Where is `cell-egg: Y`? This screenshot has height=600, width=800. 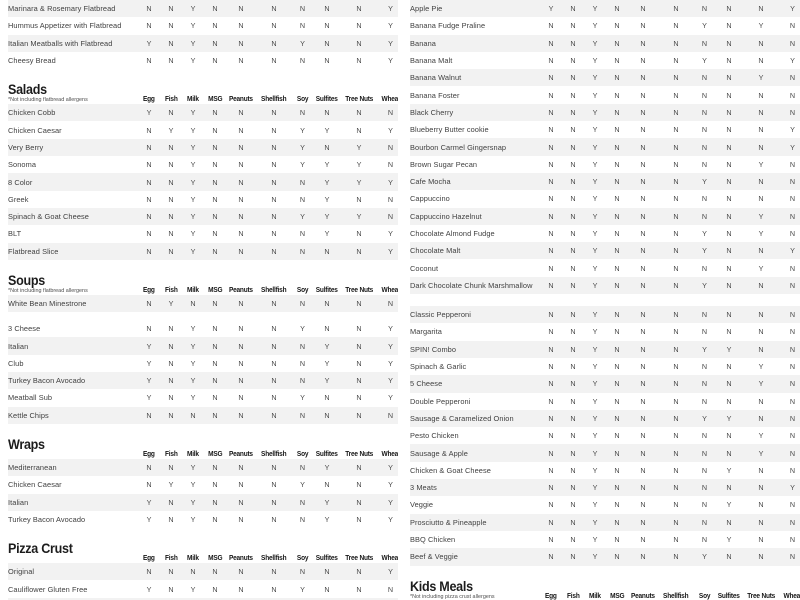 cell-egg: Y is located at coordinates (149, 43).